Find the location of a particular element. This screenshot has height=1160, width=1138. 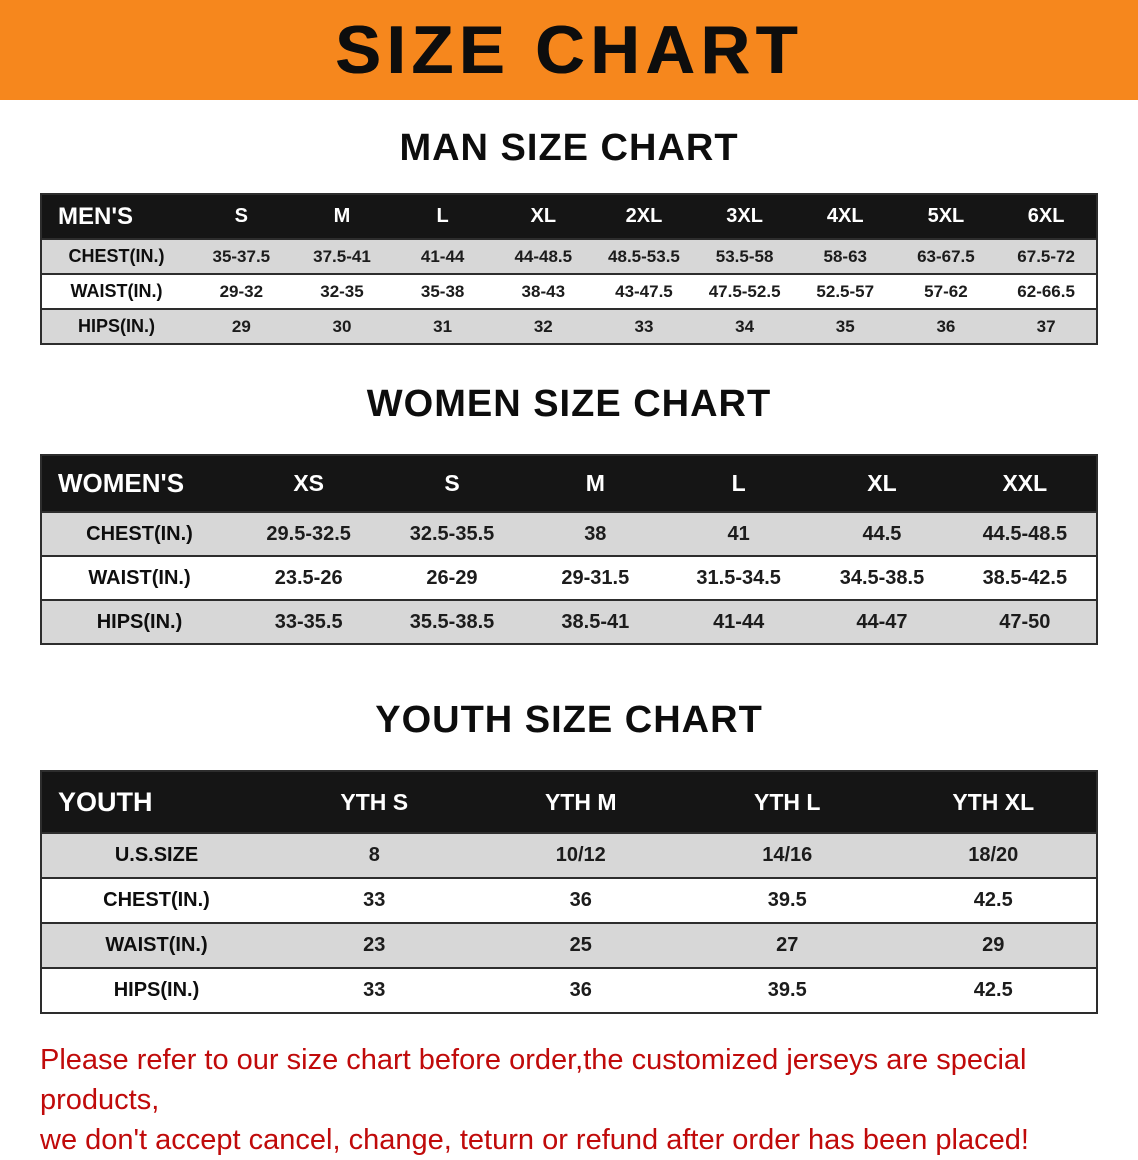

size-value: 44.5 is located at coordinates (882, 534).